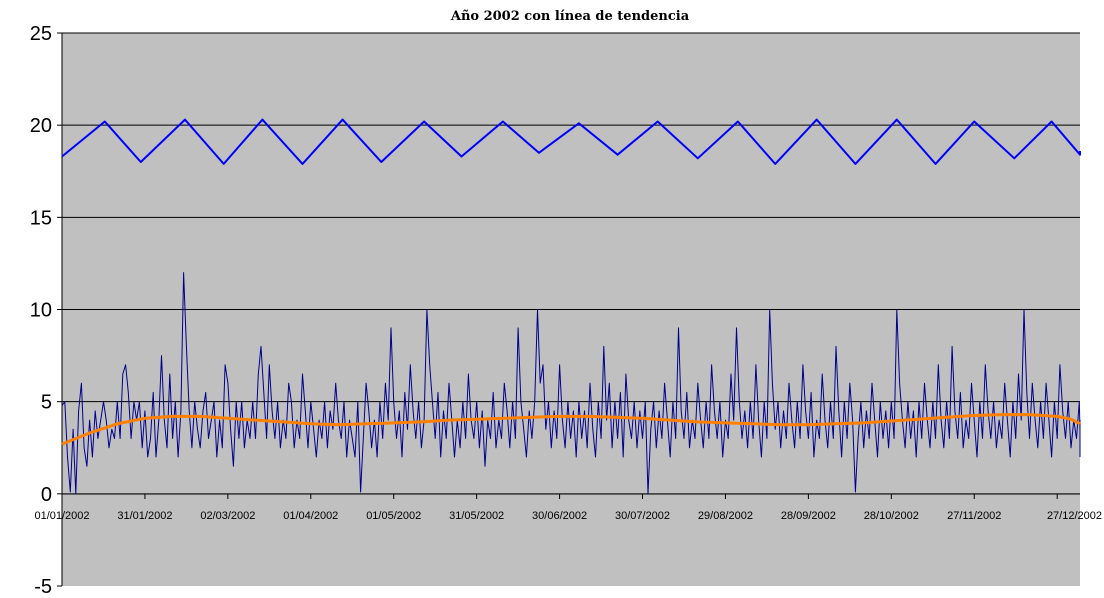 The width and height of the screenshot is (1104, 598). What do you see at coordinates (144, 516) in the screenshot?
I see `x-tick-label: 31/01/2002` at bounding box center [144, 516].